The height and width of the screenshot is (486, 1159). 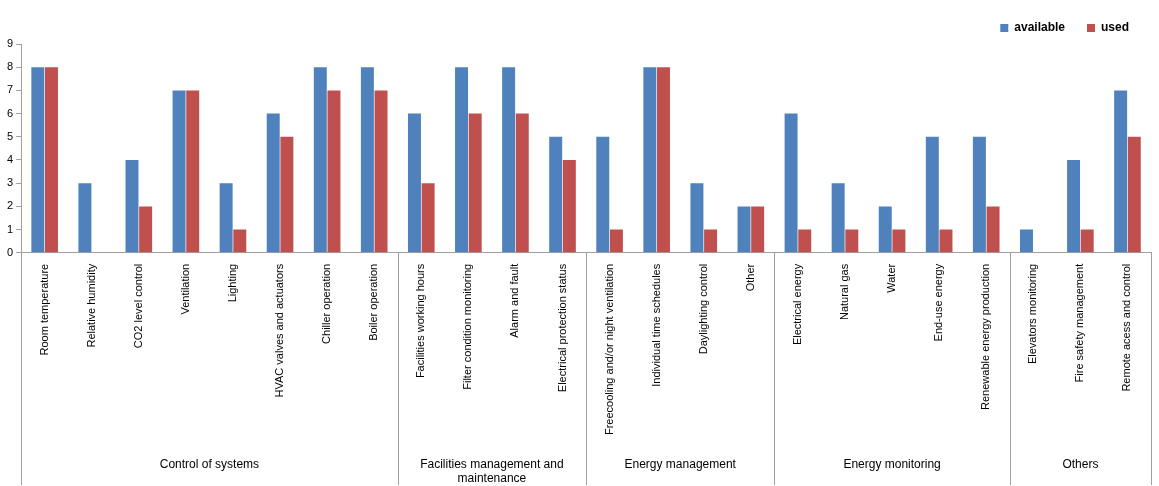 What do you see at coordinates (43, 309) in the screenshot?
I see `x-tick-label: Room temperature` at bounding box center [43, 309].